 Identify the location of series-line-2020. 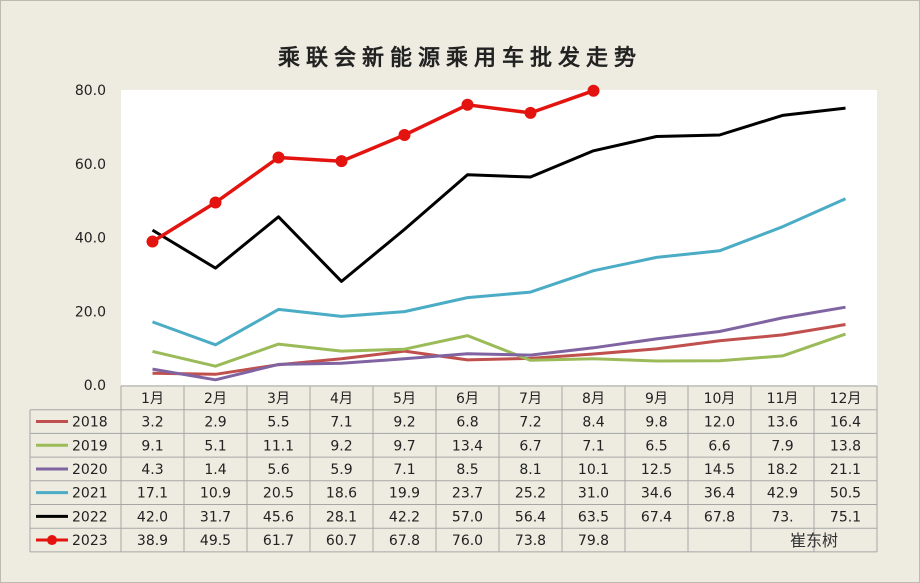
(499, 343).